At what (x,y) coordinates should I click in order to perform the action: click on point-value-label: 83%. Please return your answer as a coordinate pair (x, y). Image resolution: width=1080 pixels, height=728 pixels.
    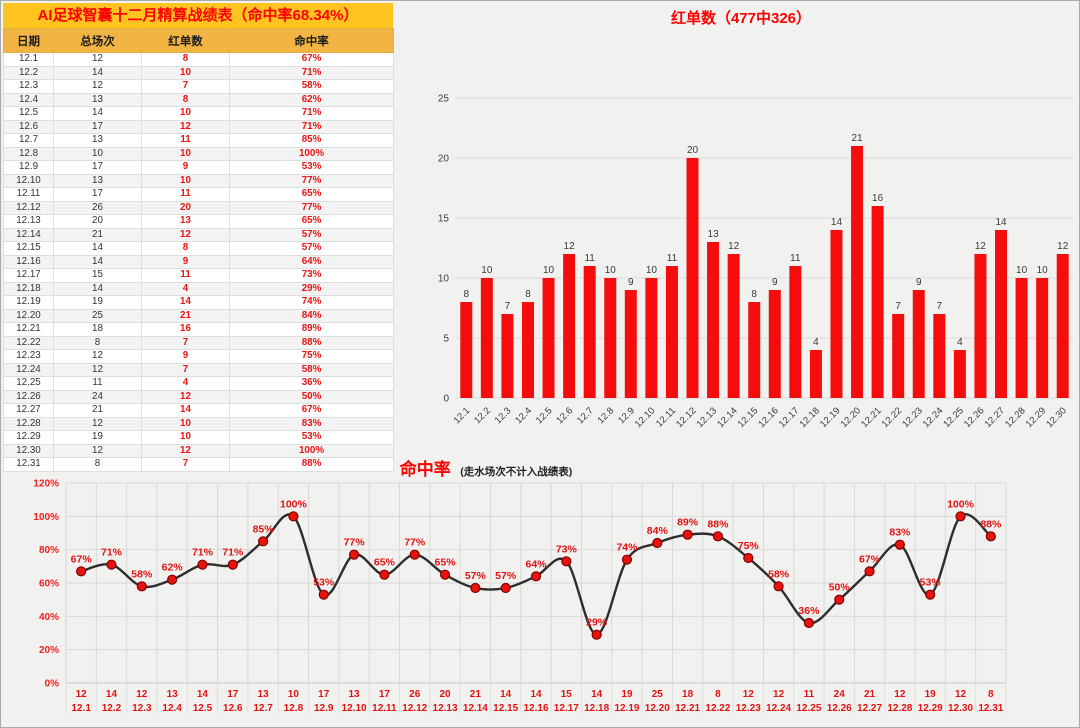
    Looking at the image, I should click on (900, 533).